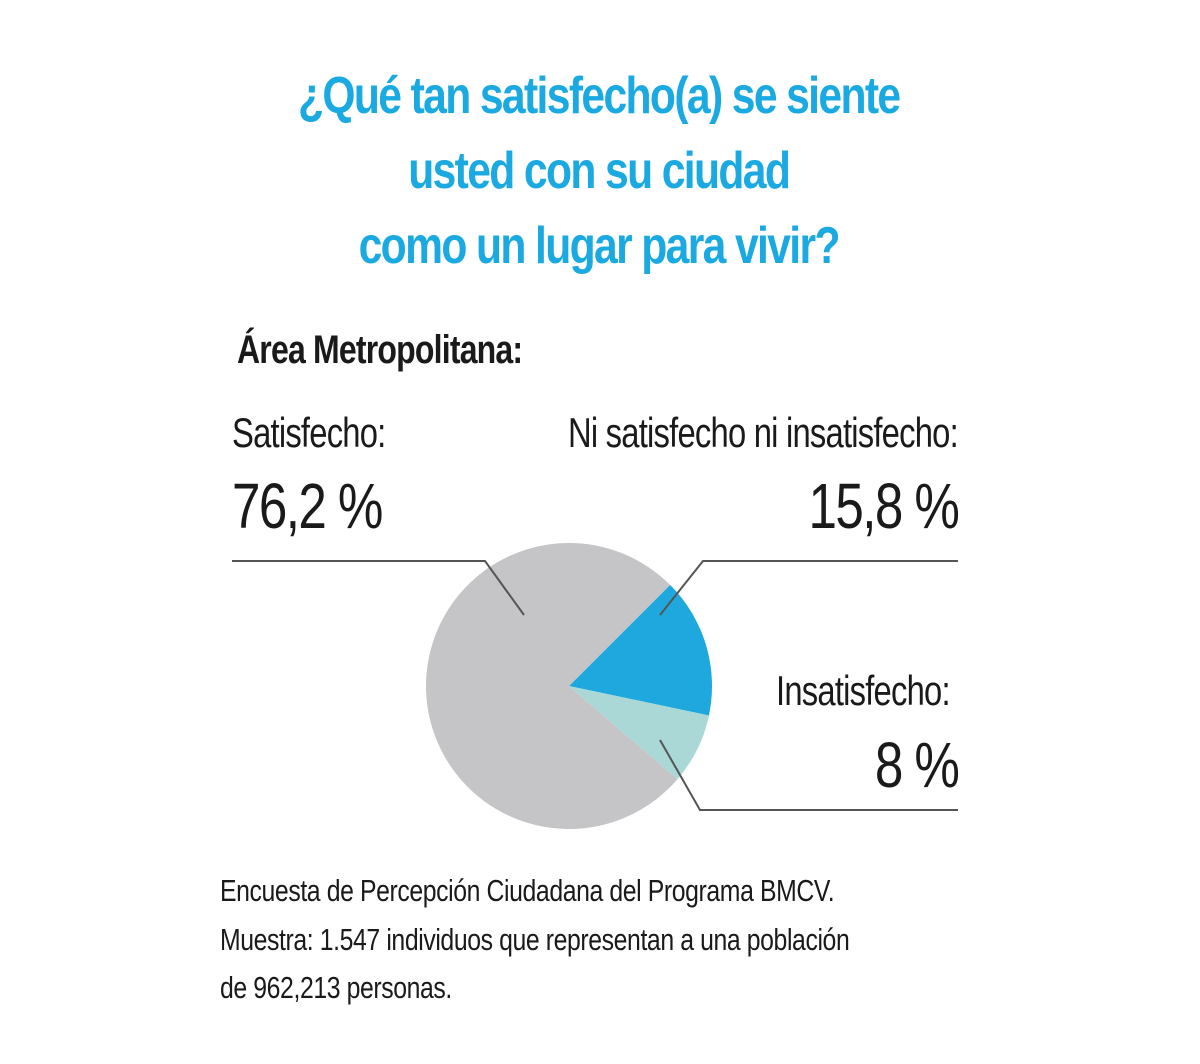 The width and height of the screenshot is (1200, 1064). Describe the element at coordinates (380, 350) in the screenshot. I see `chart-subtitle: Área Metropolitana:` at that location.